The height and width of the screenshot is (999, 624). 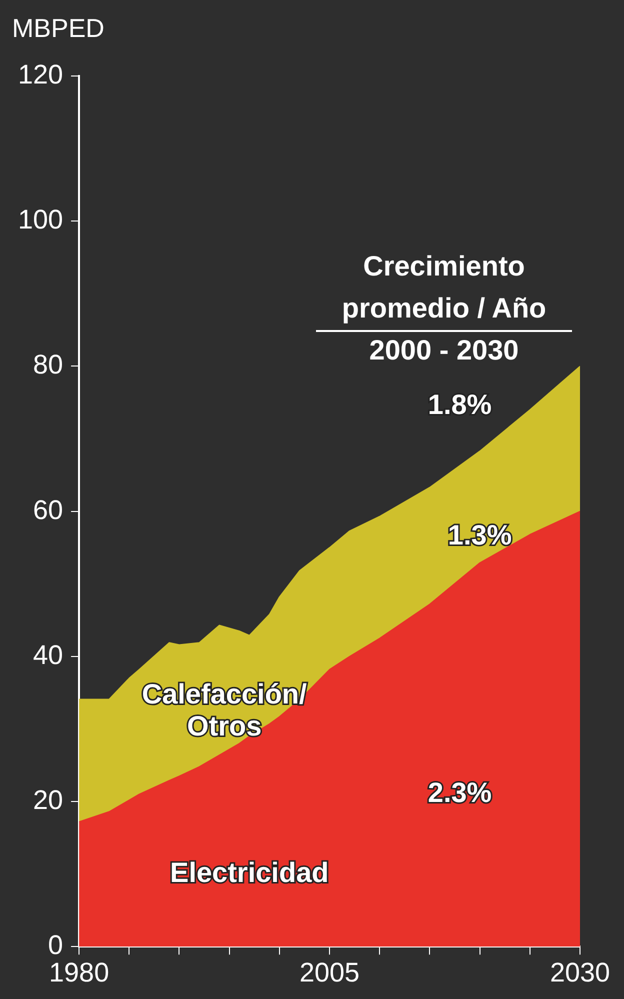 I want to click on y-tick-label: 100, so click(x=41, y=219).